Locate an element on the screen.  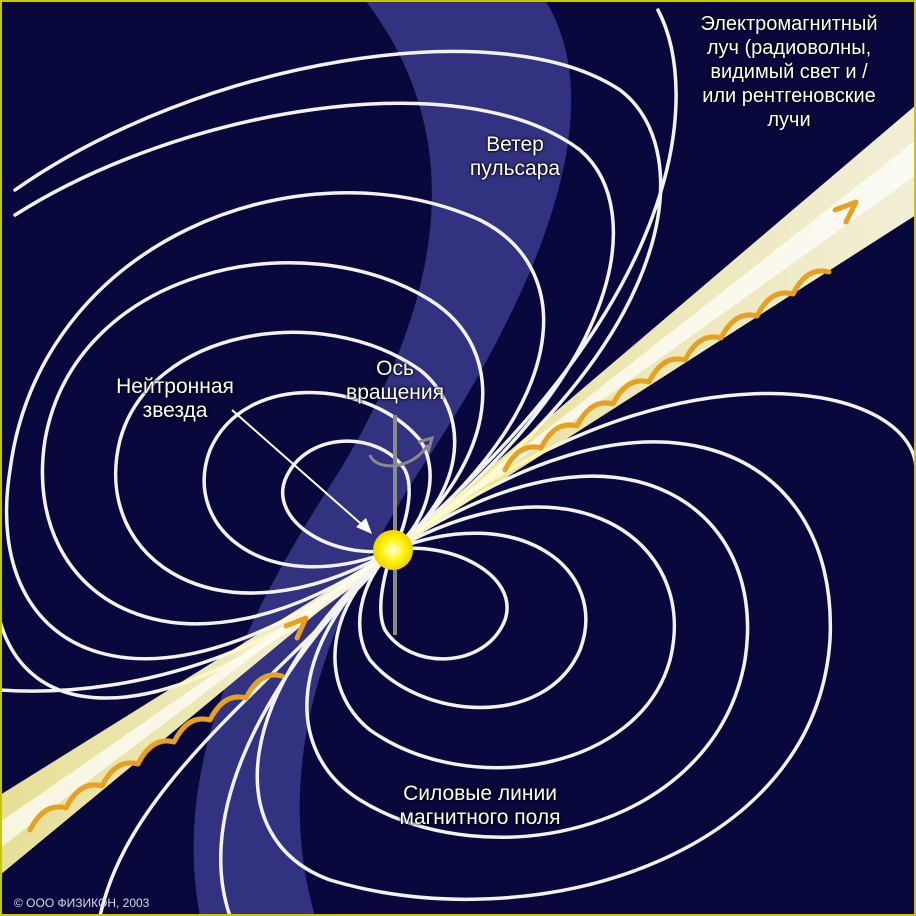
star-pointer is located at coordinates (301, 471).